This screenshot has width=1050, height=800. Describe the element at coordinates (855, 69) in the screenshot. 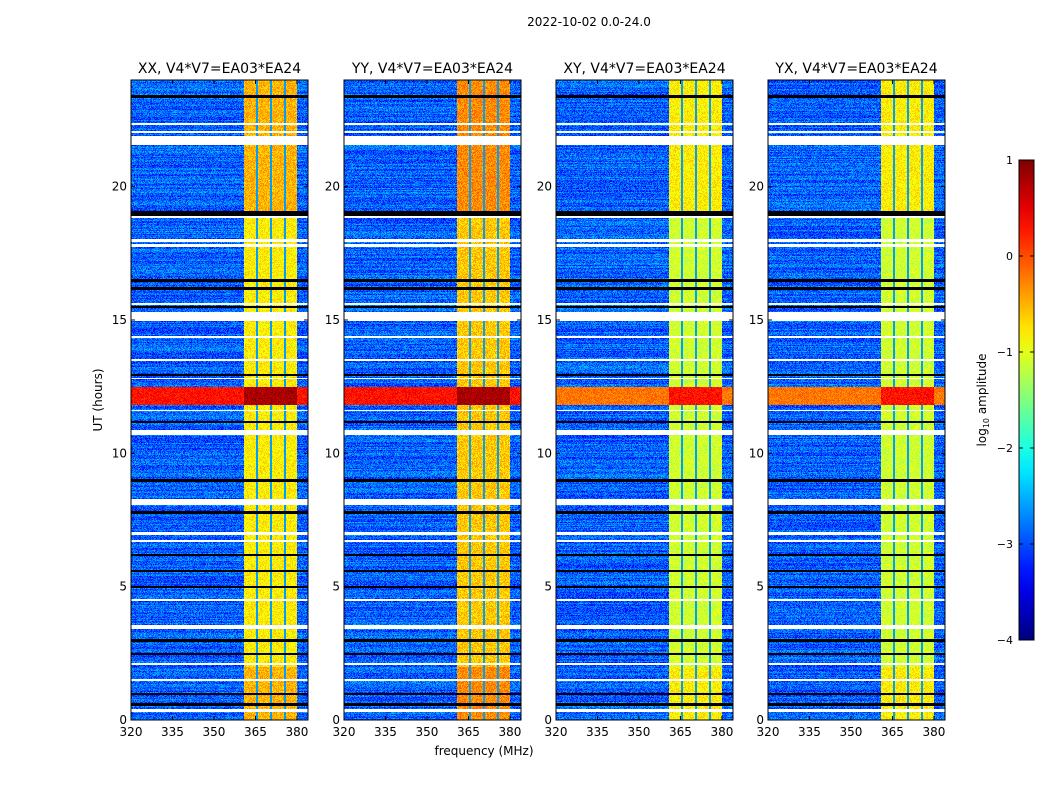

I see `panel-title: YX, V4*V7=EA03*EA24` at that location.